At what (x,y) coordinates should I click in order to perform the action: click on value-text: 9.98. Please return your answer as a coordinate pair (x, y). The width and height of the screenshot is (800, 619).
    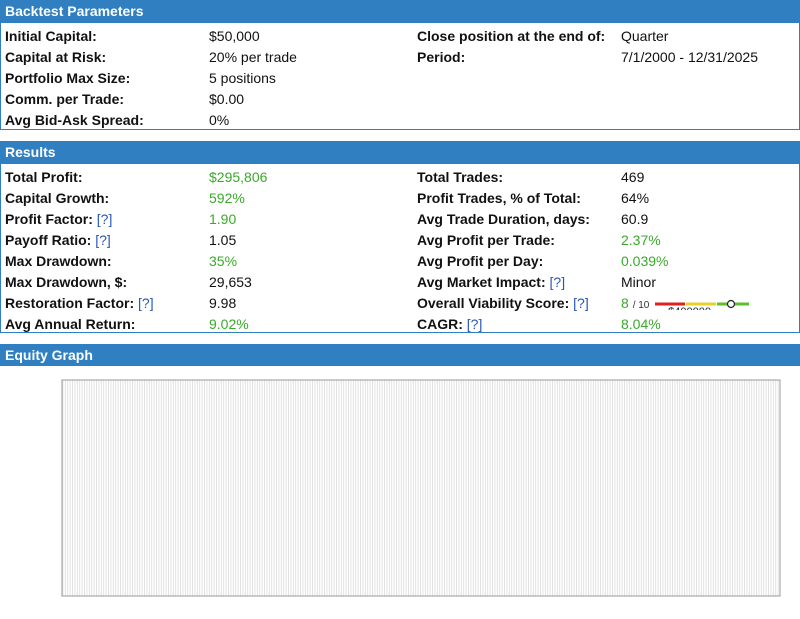
    Looking at the image, I should click on (223, 303).